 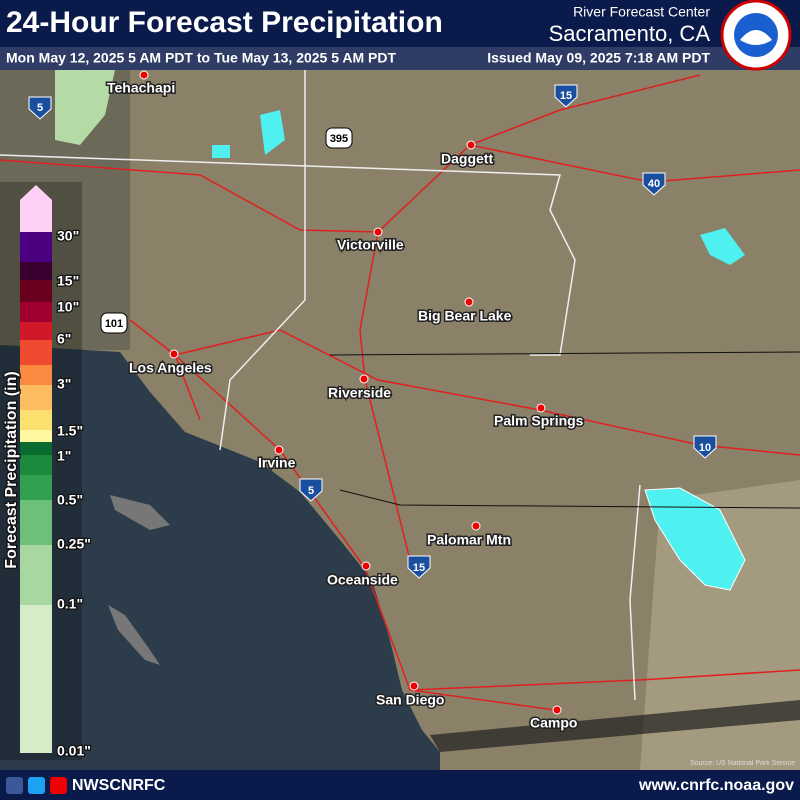 What do you see at coordinates (277, 463) in the screenshot?
I see `city-label: Irvine` at bounding box center [277, 463].